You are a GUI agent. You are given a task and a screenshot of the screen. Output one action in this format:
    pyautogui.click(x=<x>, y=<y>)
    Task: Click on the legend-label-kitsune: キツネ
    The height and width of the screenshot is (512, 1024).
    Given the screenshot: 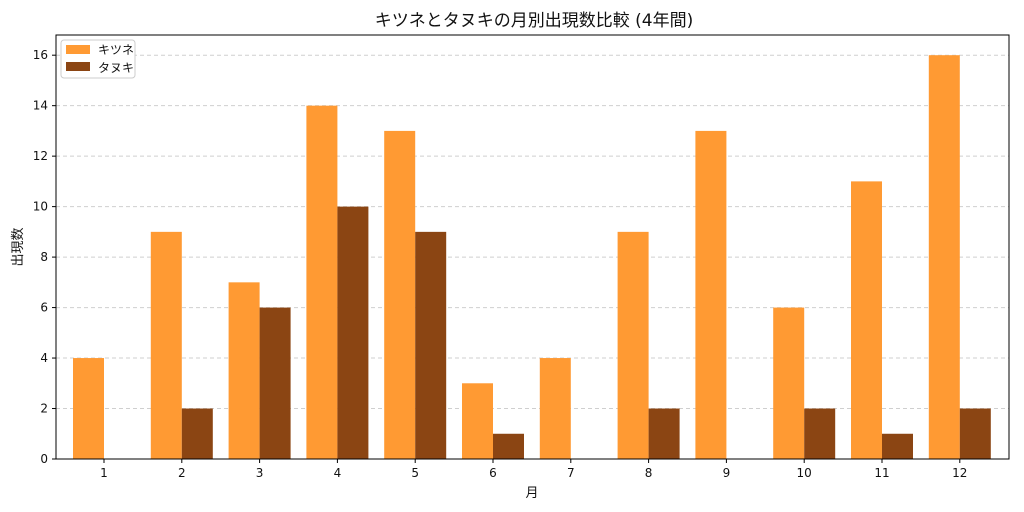 What is the action you would take?
    pyautogui.click(x=116, y=50)
    